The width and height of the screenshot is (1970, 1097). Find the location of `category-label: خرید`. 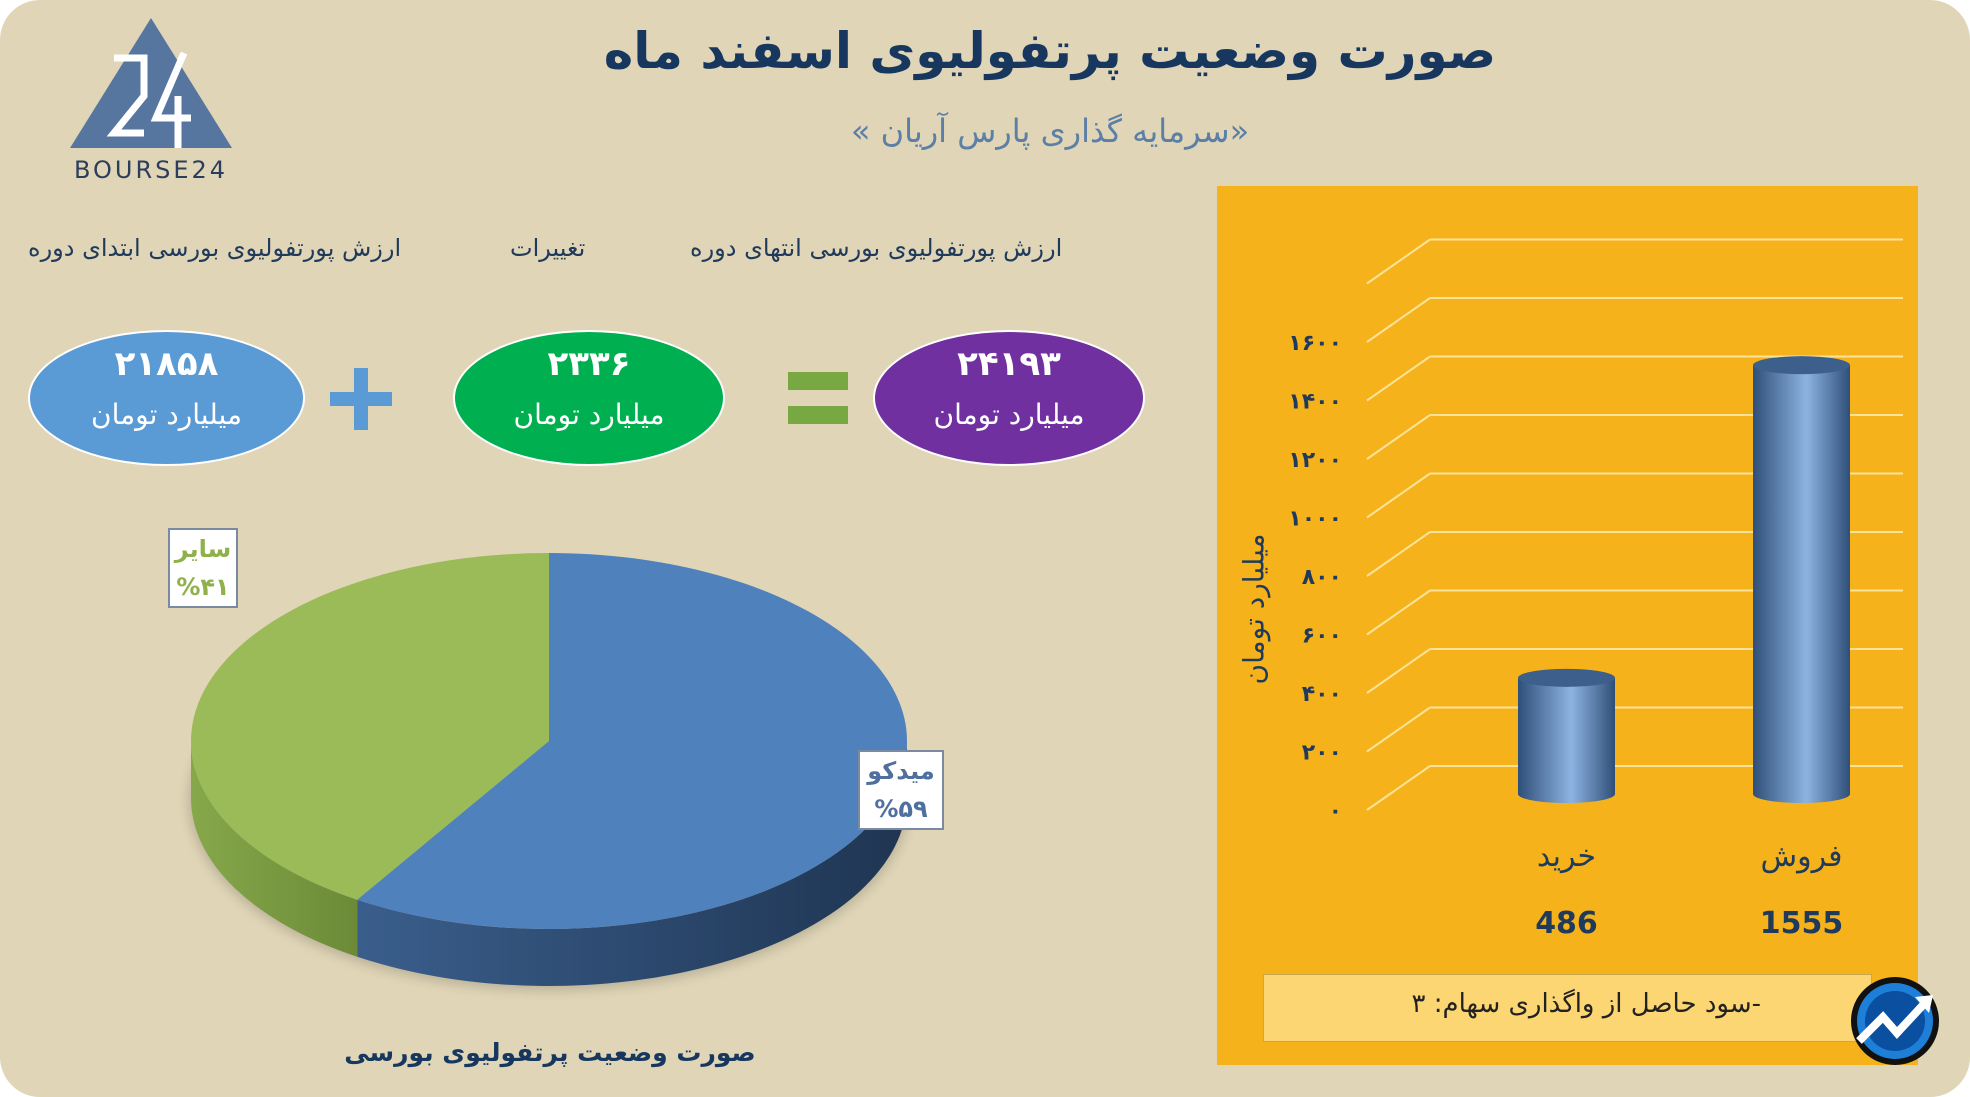

category-label: خرید is located at coordinates (1566, 856).